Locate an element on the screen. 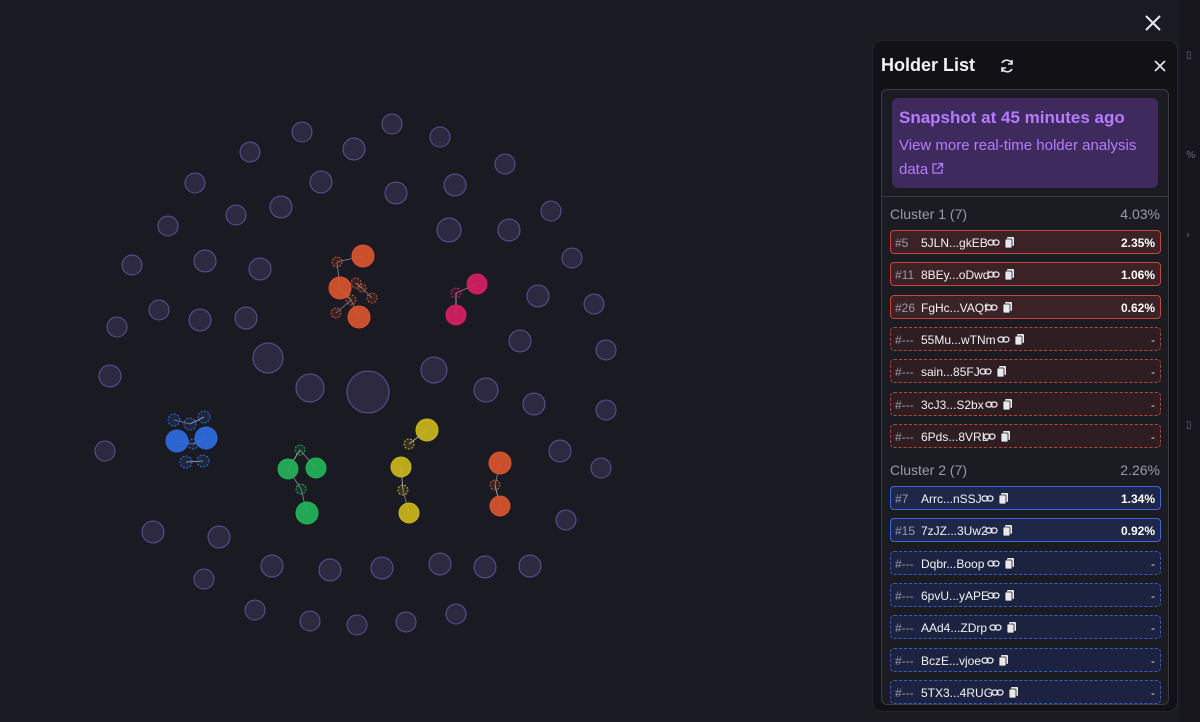 The height and width of the screenshot is (722, 1200). holder-address: BczE...vjoe is located at coordinates (951, 660).